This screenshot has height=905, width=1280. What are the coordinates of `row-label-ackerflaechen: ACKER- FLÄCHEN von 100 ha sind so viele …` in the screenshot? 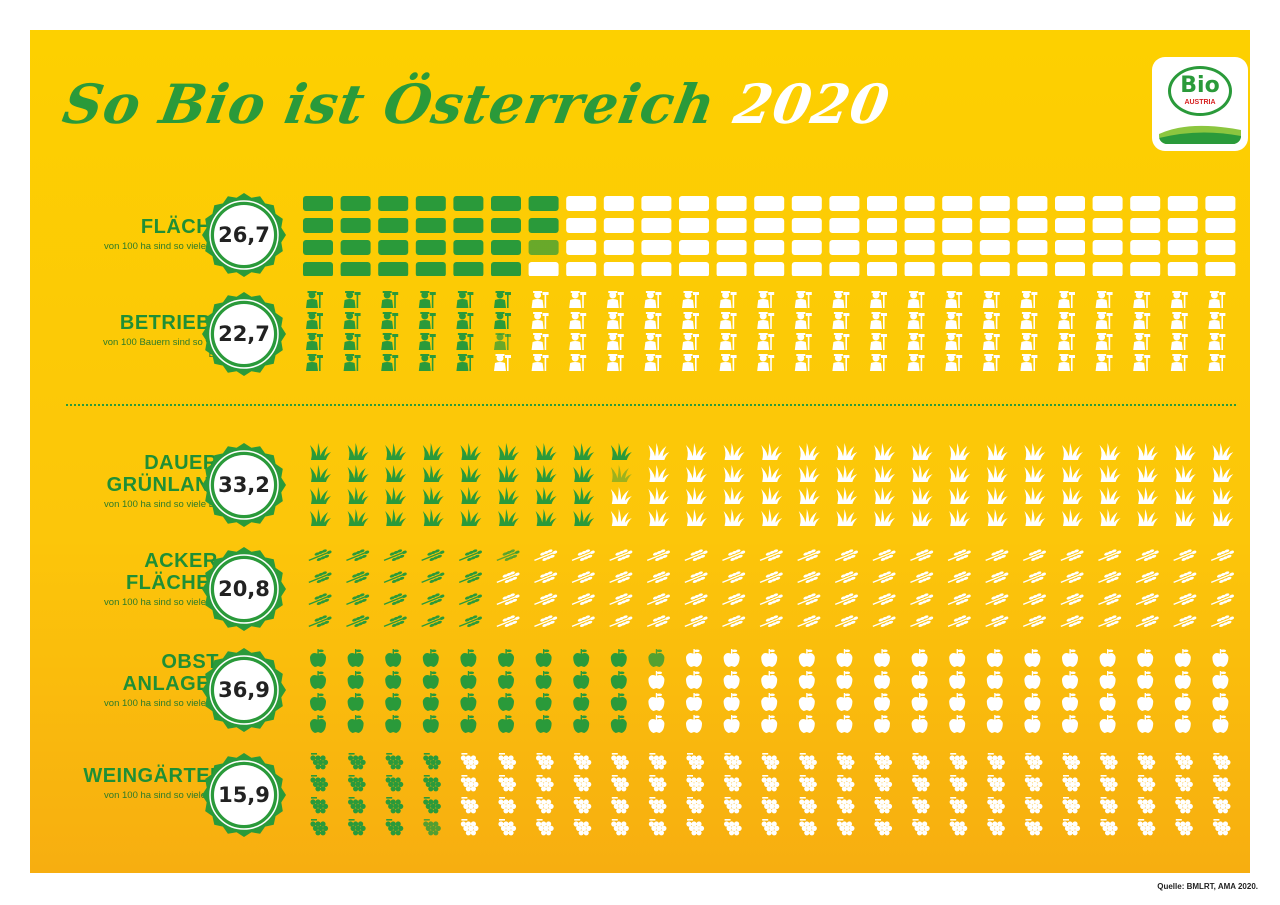 It's located at (135, 579).